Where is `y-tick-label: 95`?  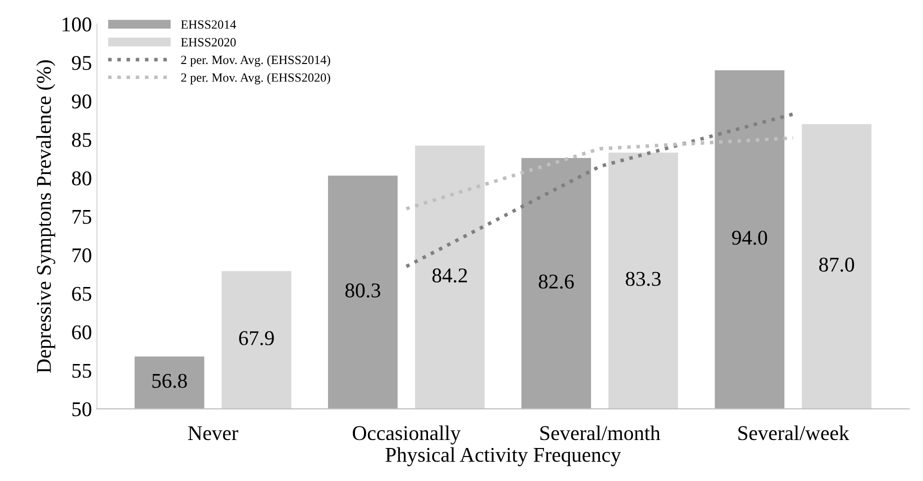
y-tick-label: 95 is located at coordinates (82, 63).